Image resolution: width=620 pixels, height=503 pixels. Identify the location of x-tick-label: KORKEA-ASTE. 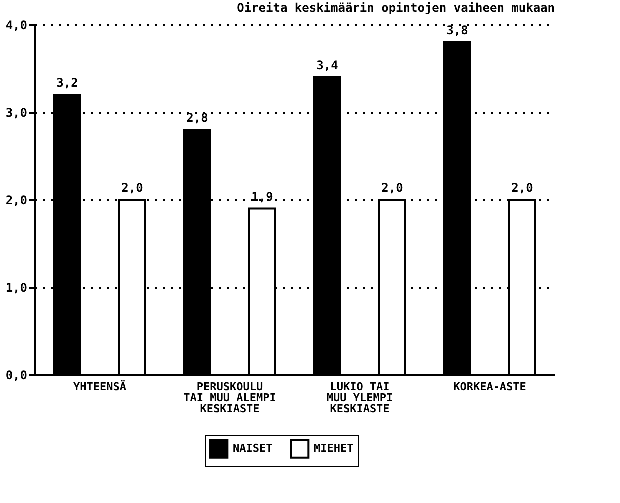
(490, 387).